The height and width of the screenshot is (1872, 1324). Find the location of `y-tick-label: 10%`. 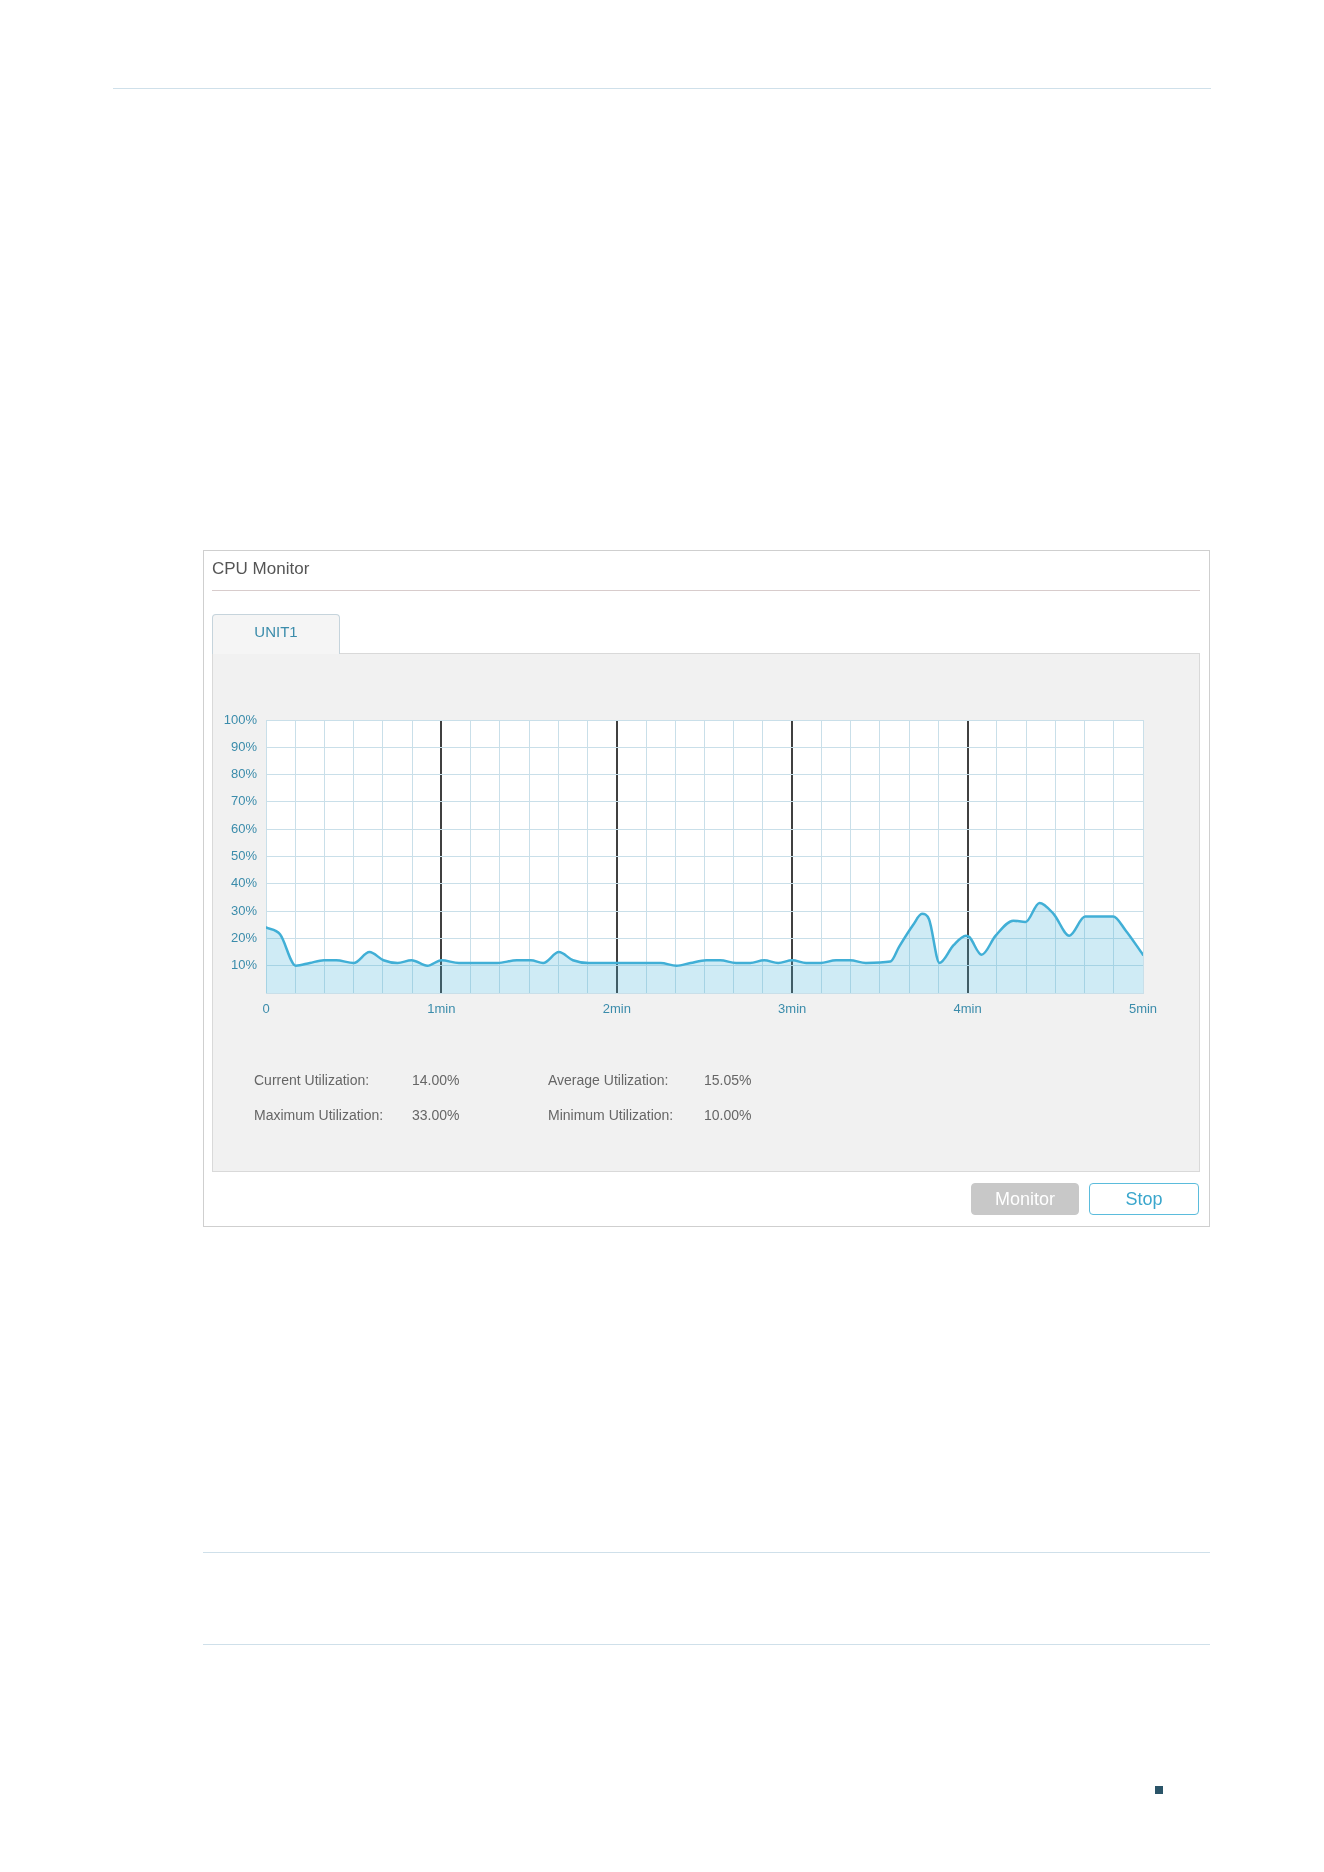

y-tick-label: 10% is located at coordinates (244, 965).